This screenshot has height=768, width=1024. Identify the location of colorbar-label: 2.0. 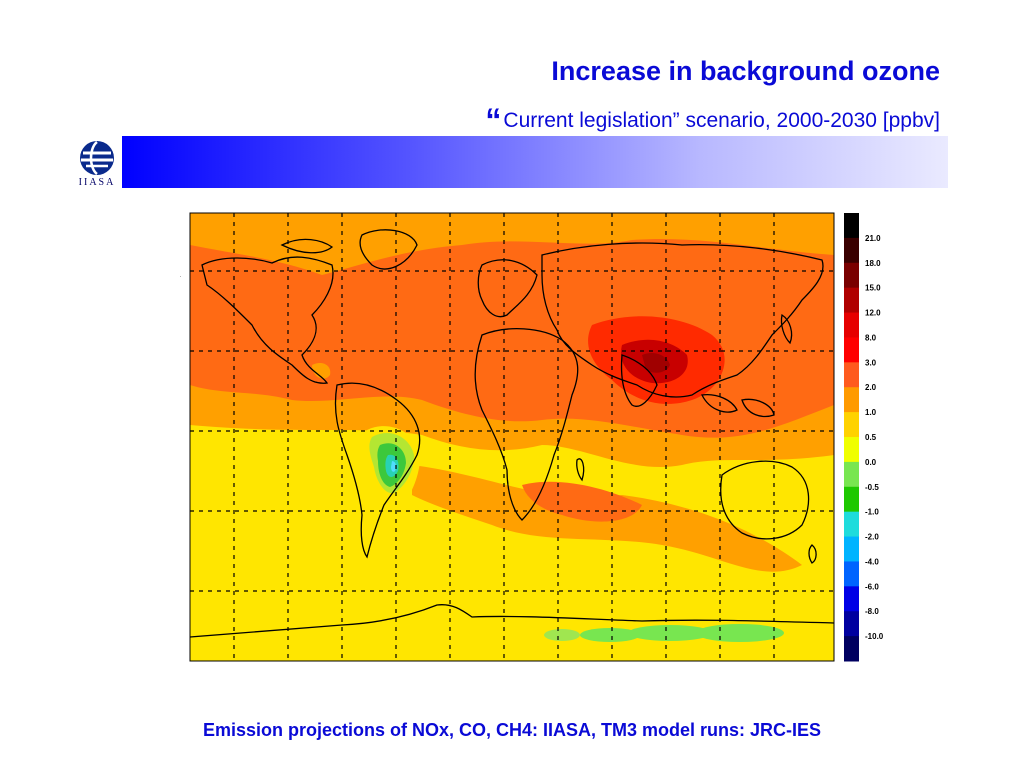
(871, 387).